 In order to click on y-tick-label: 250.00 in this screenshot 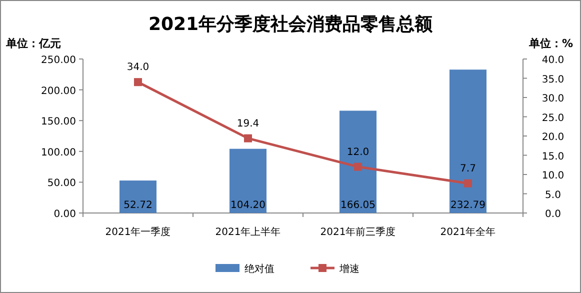, I will do `click(58, 60)`.